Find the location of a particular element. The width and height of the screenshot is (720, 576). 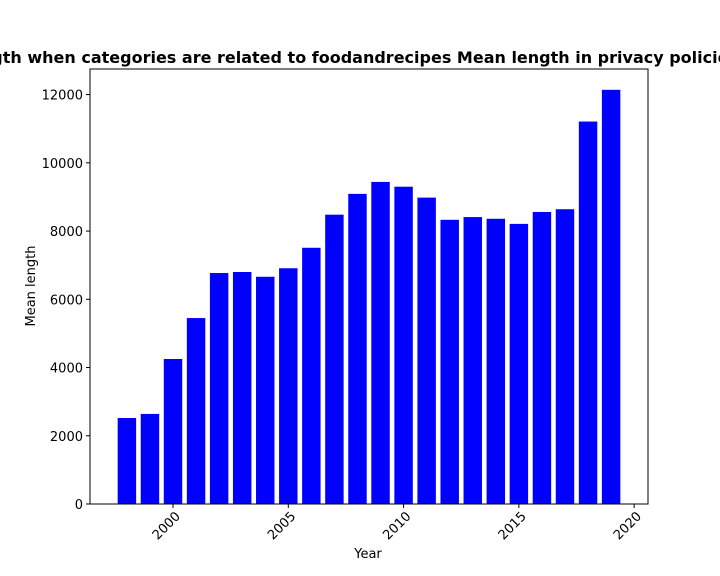

x-tick-label: 2015 is located at coordinates (513, 526).